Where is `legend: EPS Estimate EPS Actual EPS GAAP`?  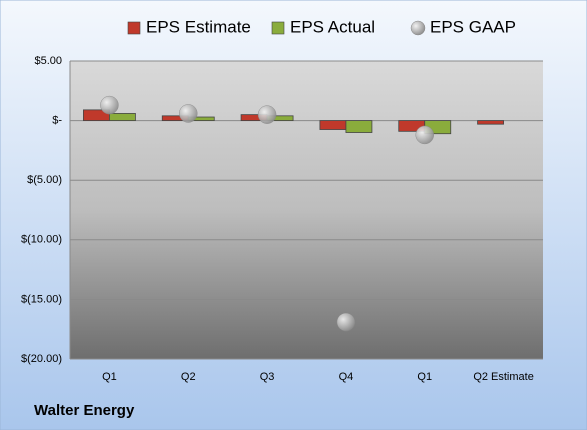
legend: EPS Estimate EPS Actual EPS GAAP is located at coordinates (321, 26).